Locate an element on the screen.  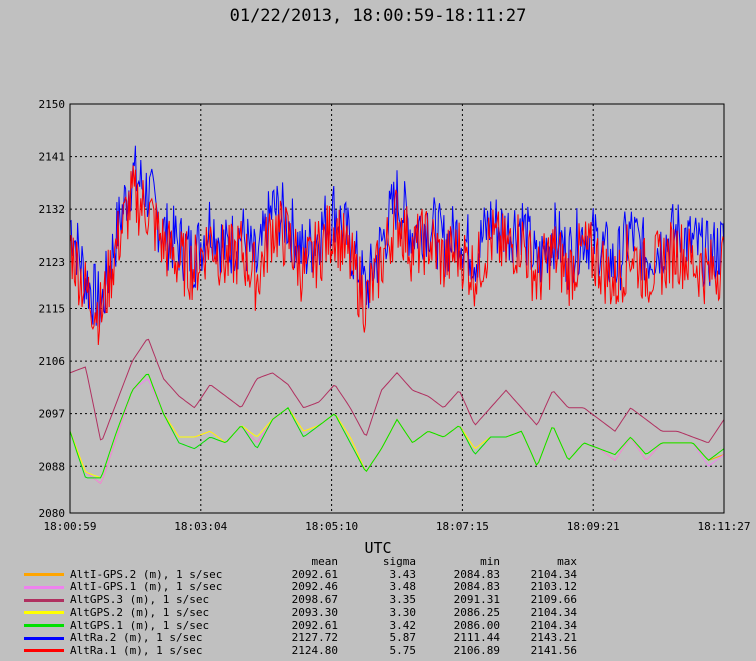
legend-label: AltGPS.1 (m), 1 s/sec is located at coordinates (140, 625).